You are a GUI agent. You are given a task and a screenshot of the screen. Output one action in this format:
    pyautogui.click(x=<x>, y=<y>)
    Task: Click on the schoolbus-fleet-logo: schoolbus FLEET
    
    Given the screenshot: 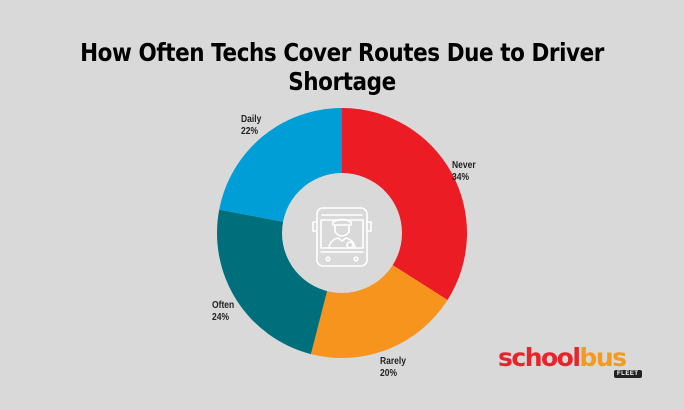 What is the action you would take?
    pyautogui.click(x=570, y=360)
    